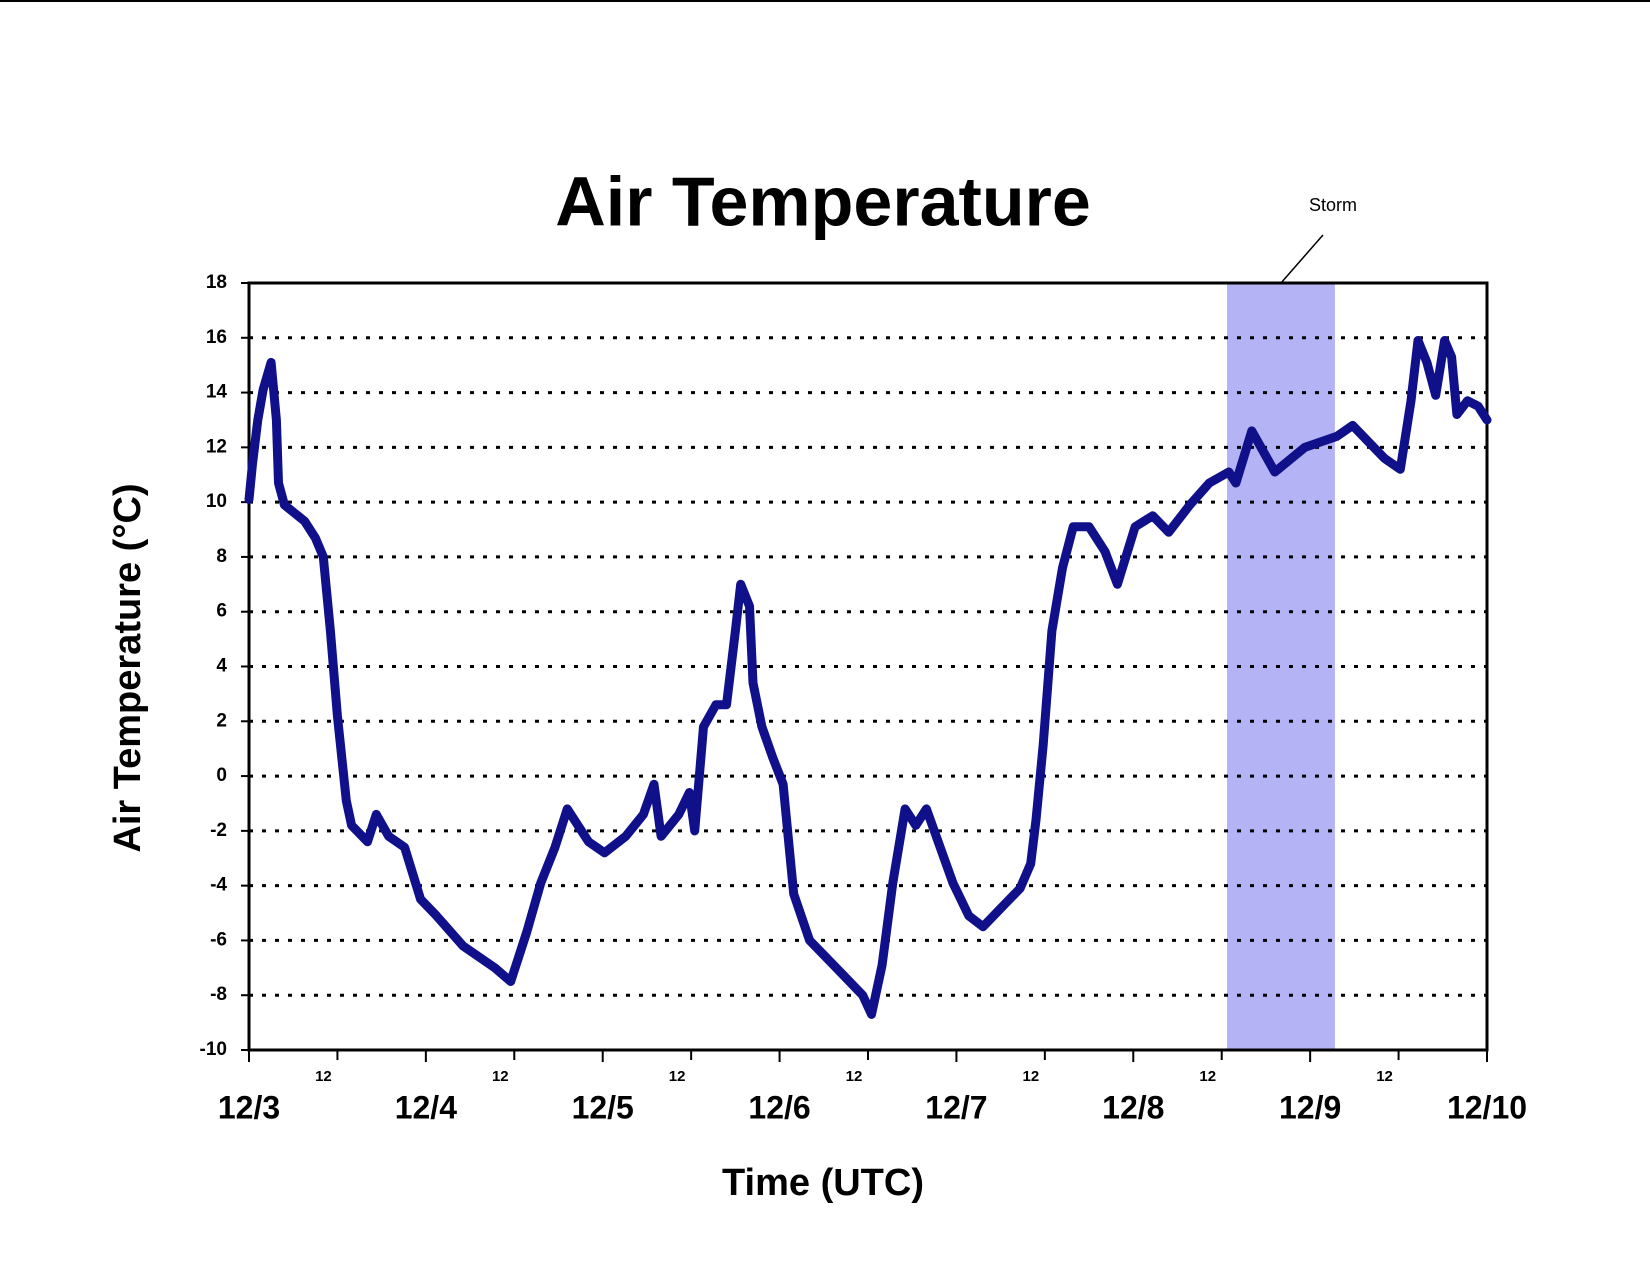 The height and width of the screenshot is (1275, 1650). What do you see at coordinates (249, 1107) in the screenshot?
I see `x-tick-label: 12/3` at bounding box center [249, 1107].